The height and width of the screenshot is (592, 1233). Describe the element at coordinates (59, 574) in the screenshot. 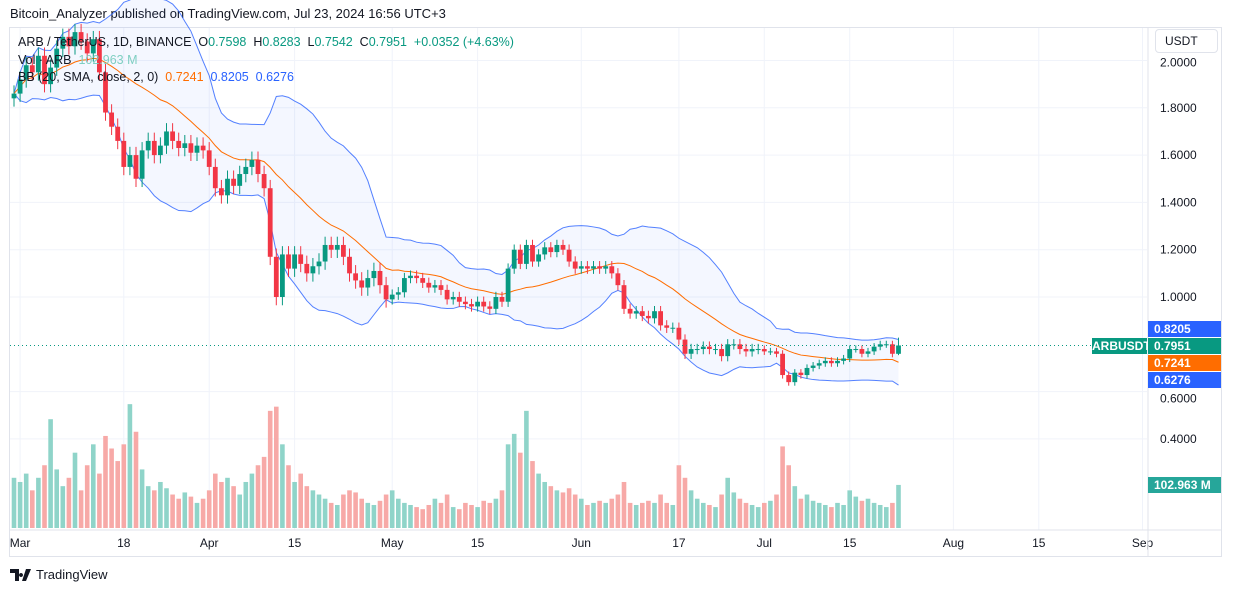

I see `tradingview-logo: TradingView` at that location.